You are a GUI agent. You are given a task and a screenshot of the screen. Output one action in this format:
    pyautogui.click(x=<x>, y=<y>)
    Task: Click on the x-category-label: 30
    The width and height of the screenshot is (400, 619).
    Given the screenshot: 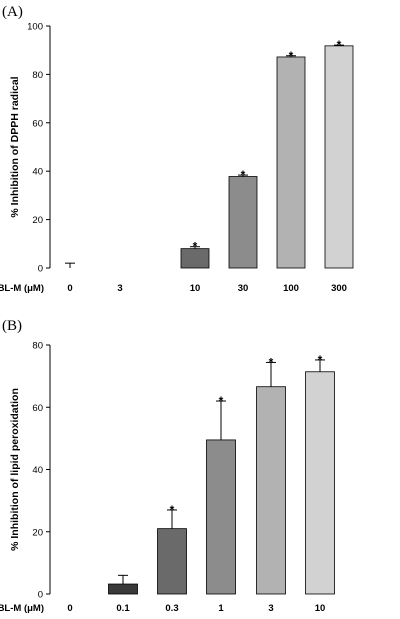 What is the action you would take?
    pyautogui.click(x=243, y=288)
    